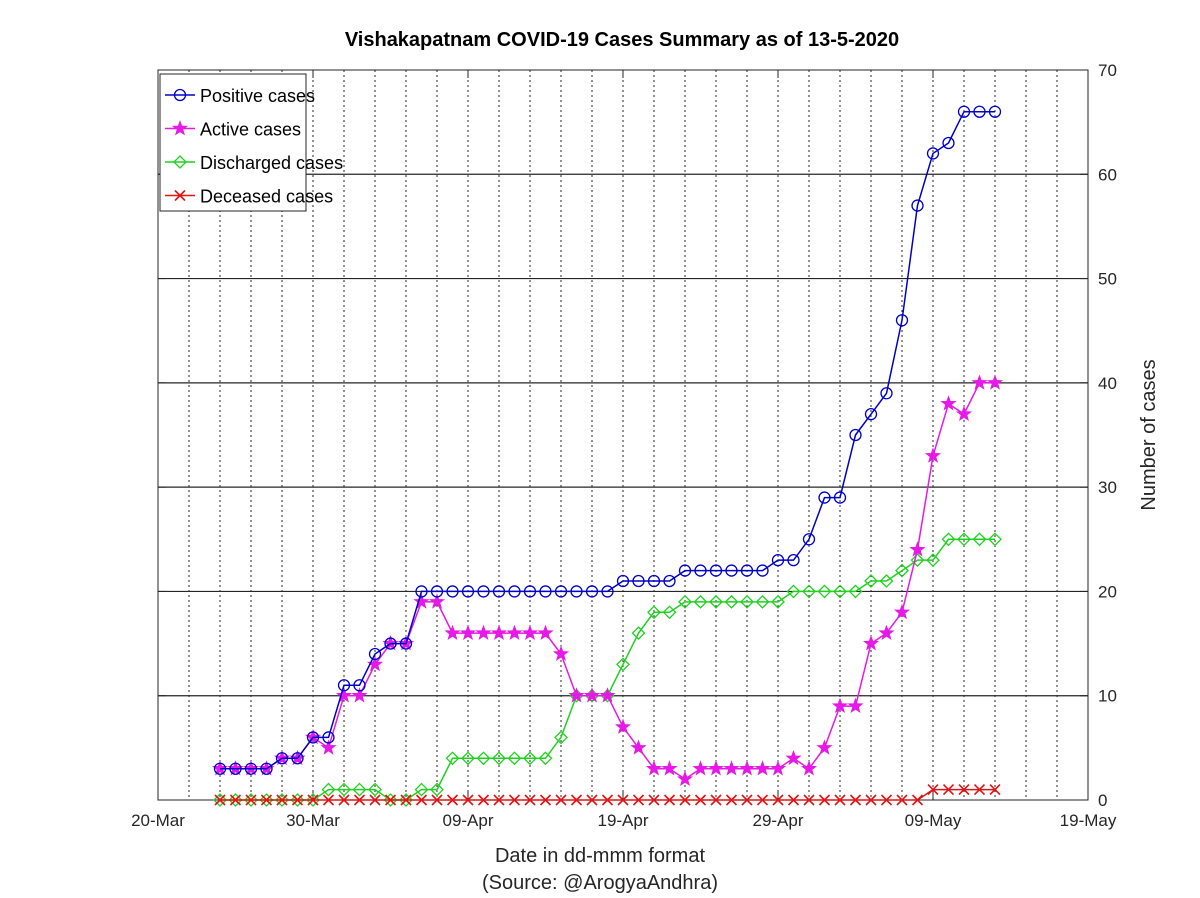  I want to click on legend-item-active-cases: Active cases, so click(233, 130).